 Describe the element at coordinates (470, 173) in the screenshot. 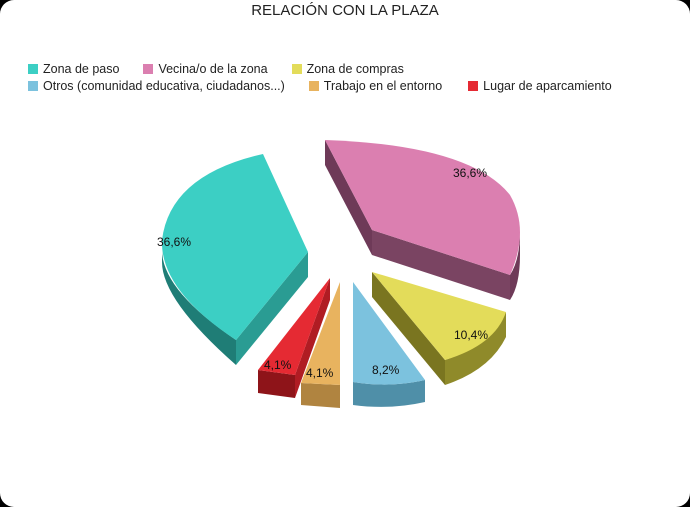

I see `label-vecina: 36,6%` at that location.